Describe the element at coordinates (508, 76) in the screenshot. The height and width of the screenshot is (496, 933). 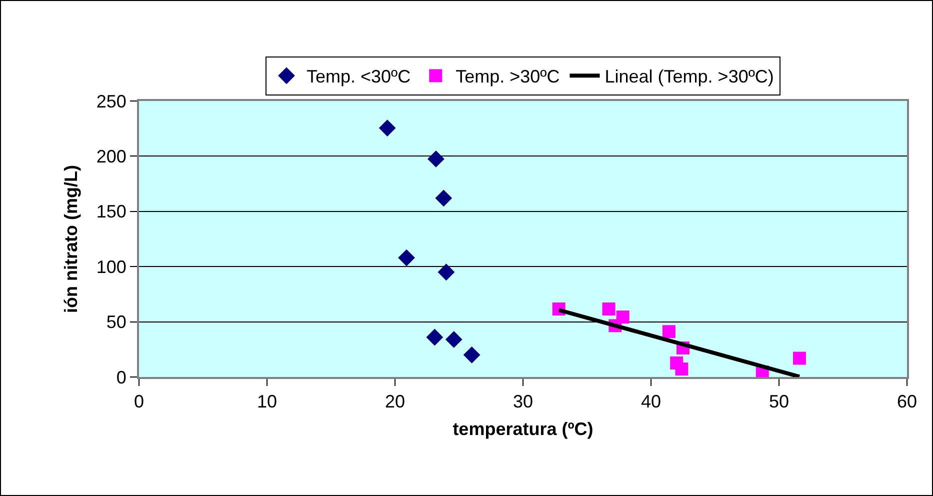
I see `legend-label: Temp. >30ºC` at that location.